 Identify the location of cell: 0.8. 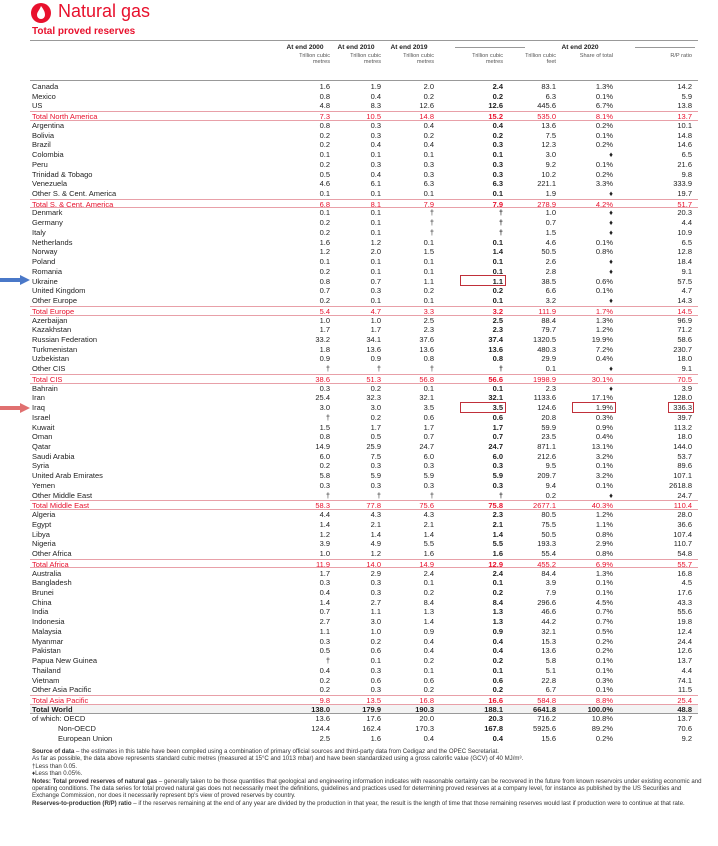
(428, 359).